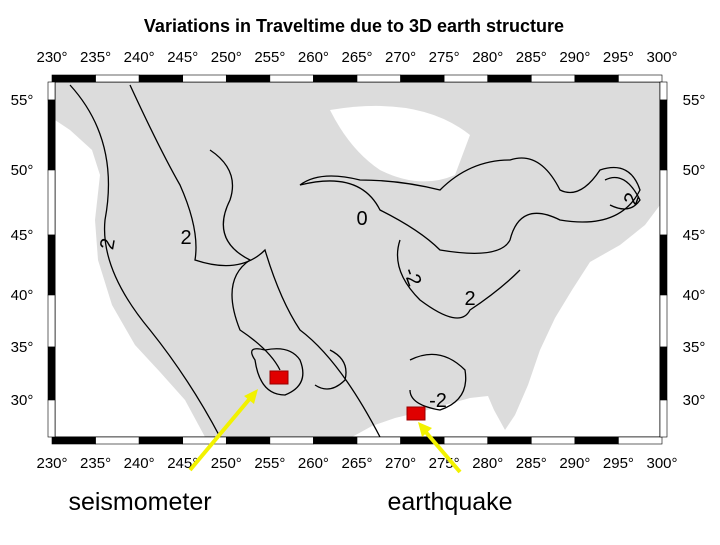 The image size is (720, 545). I want to click on earthquake-marker, so click(416, 413).